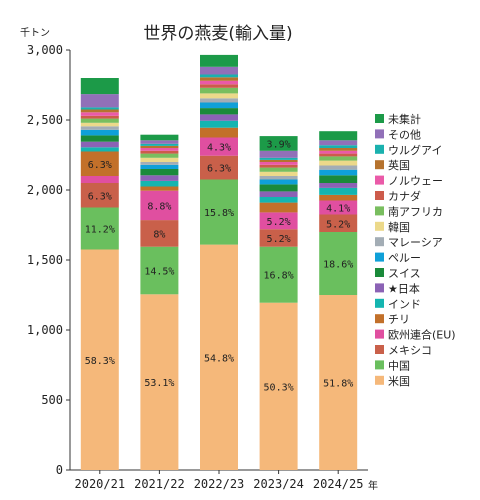 The image size is (480, 500). I want to click on bar-segment-label: 15.8%, so click(219, 213).